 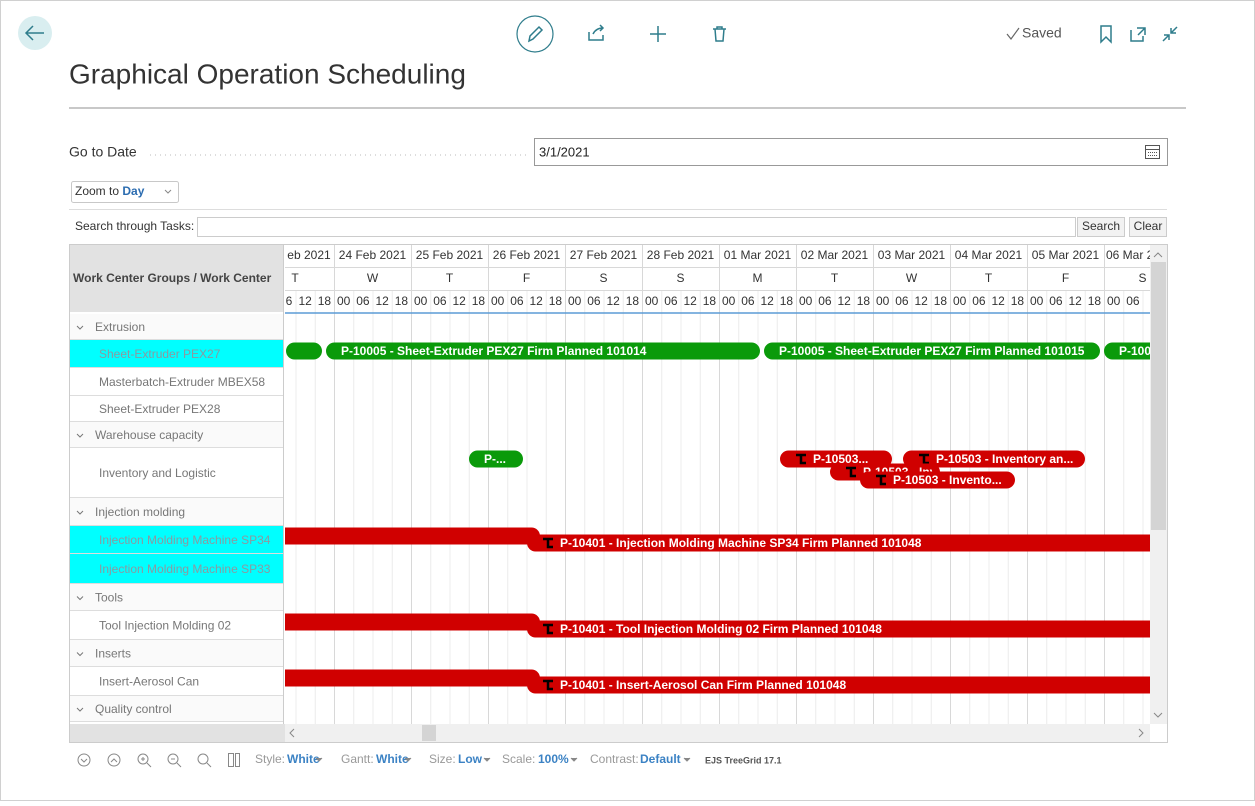 What do you see at coordinates (912, 255) in the screenshot?
I see `date-header: 03 Mar 2021` at bounding box center [912, 255].